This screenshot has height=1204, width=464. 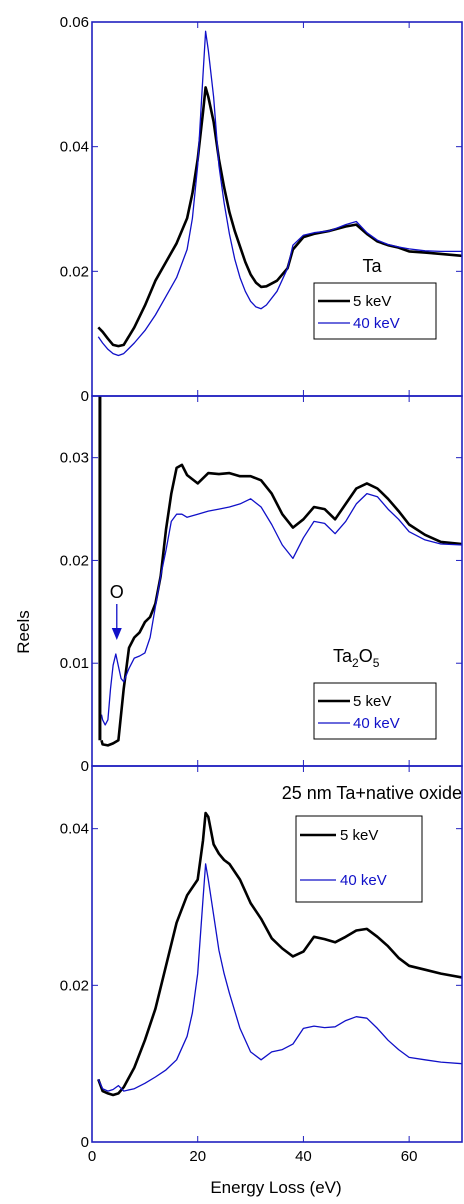 I want to click on x-tick-label: 20, so click(x=197, y=1156).